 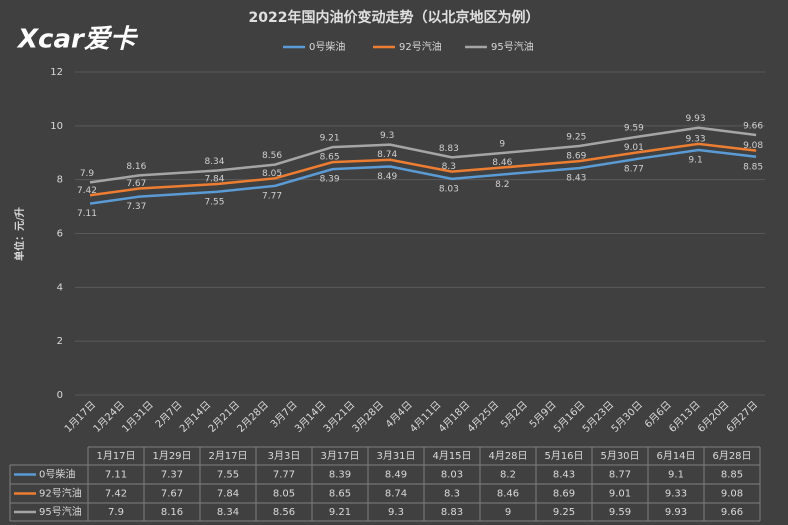 What do you see at coordinates (284, 494) in the screenshot?
I see `table-cell: 8.05` at bounding box center [284, 494].